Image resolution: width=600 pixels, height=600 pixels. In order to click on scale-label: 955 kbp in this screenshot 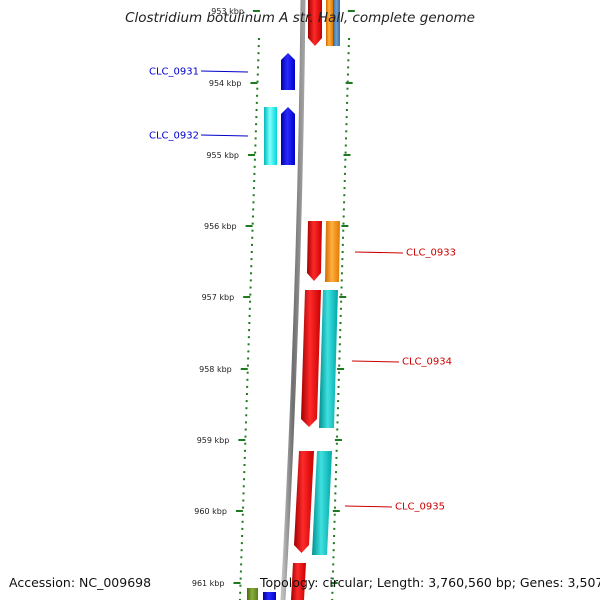, I will do `click(222, 155)`.